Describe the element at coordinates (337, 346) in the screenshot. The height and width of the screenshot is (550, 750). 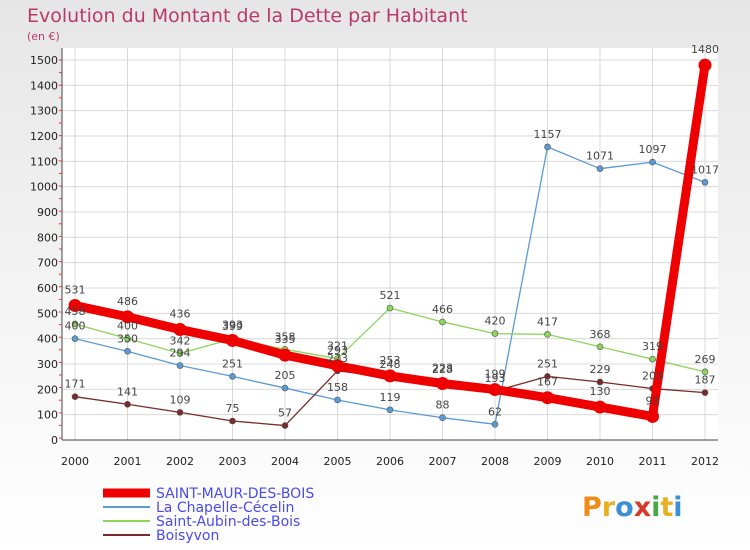
I see `data-label: 321` at that location.